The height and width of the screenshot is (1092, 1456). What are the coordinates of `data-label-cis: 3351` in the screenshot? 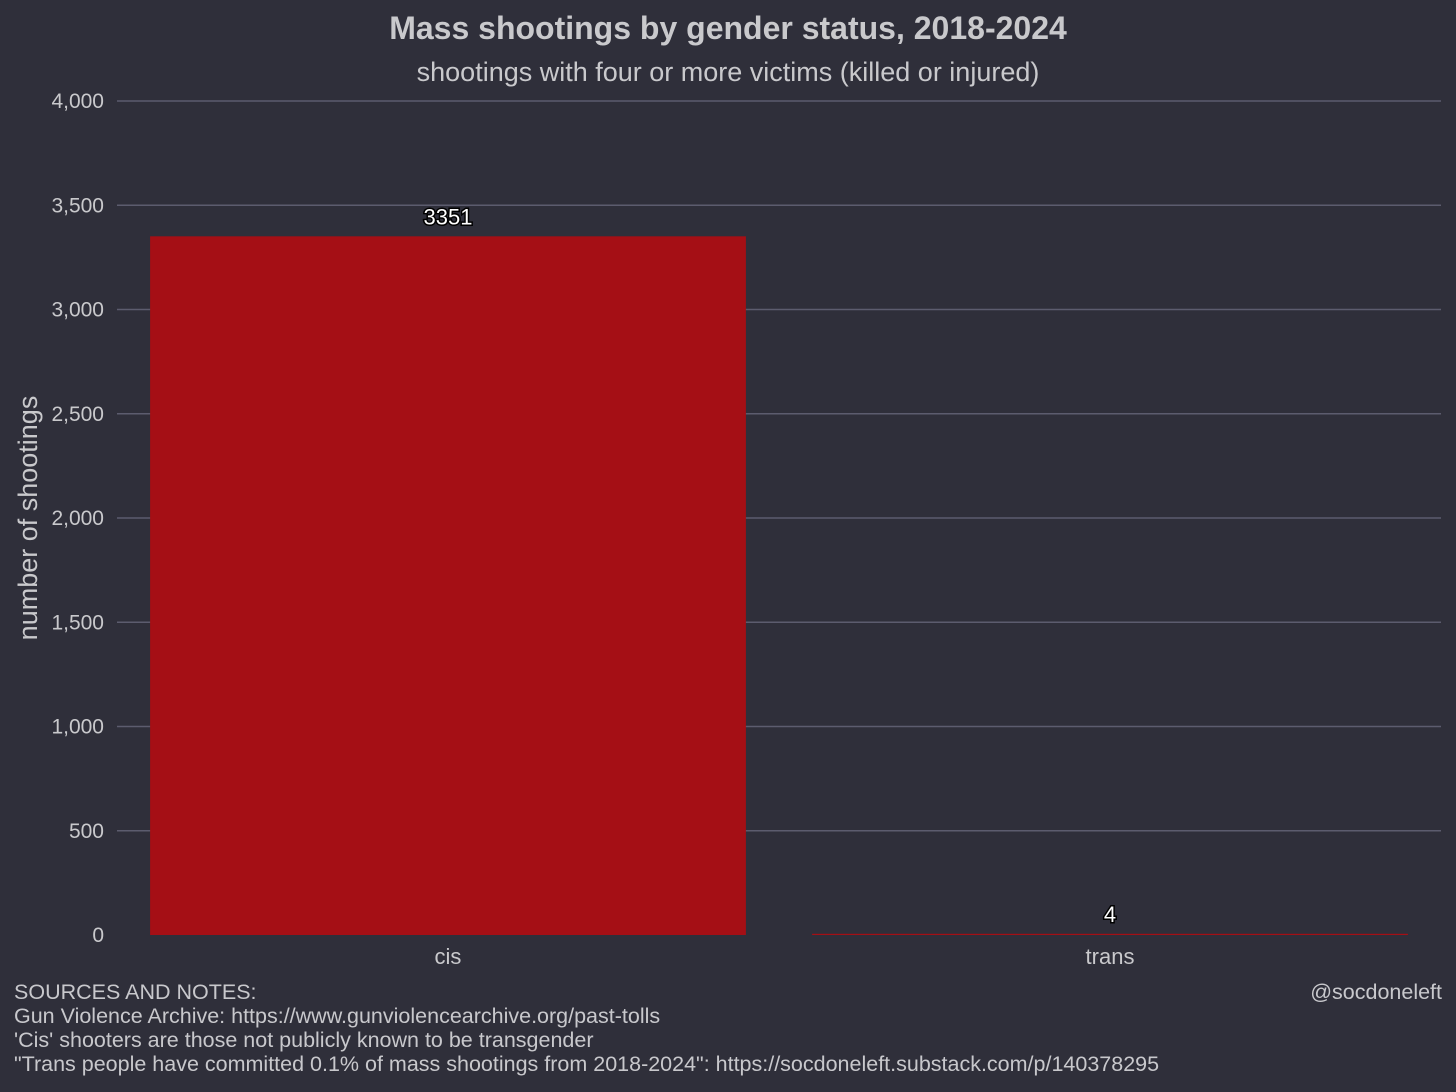 It's located at (448, 216).